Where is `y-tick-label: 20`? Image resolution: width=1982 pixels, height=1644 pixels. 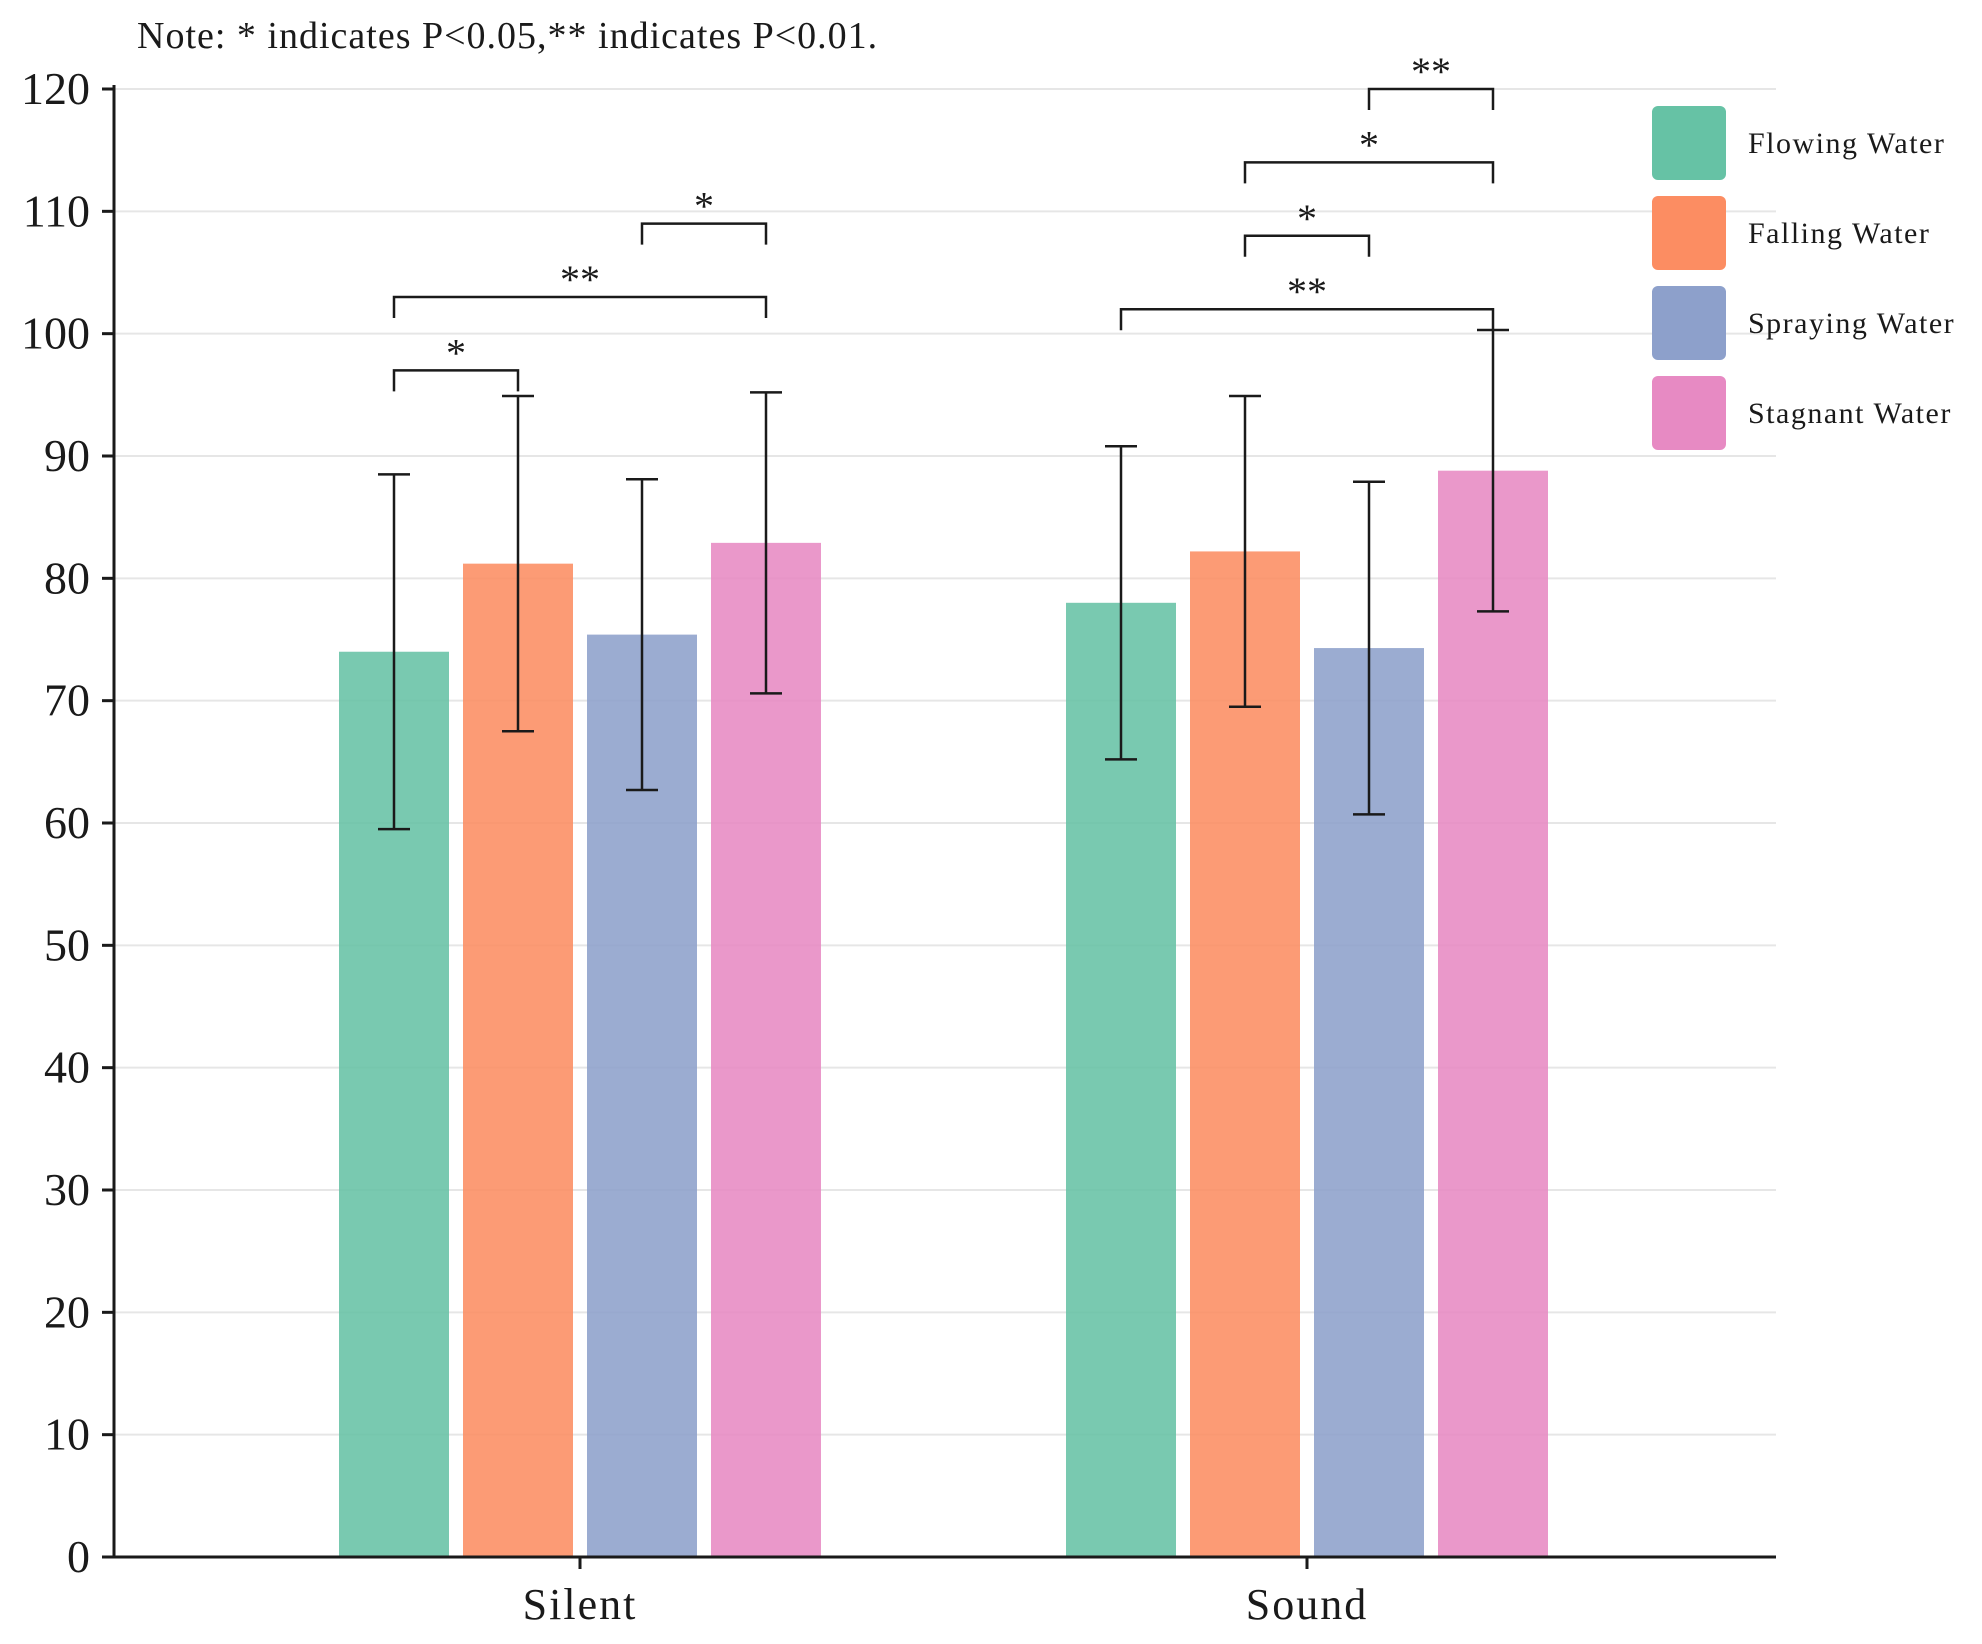 y-tick-label: 20 is located at coordinates (67, 1311).